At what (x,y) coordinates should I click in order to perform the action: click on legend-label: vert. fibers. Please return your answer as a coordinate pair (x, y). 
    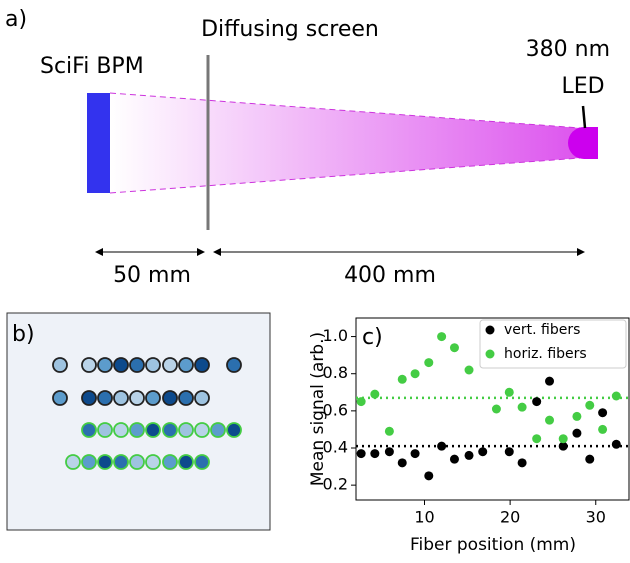
    Looking at the image, I should click on (542, 330).